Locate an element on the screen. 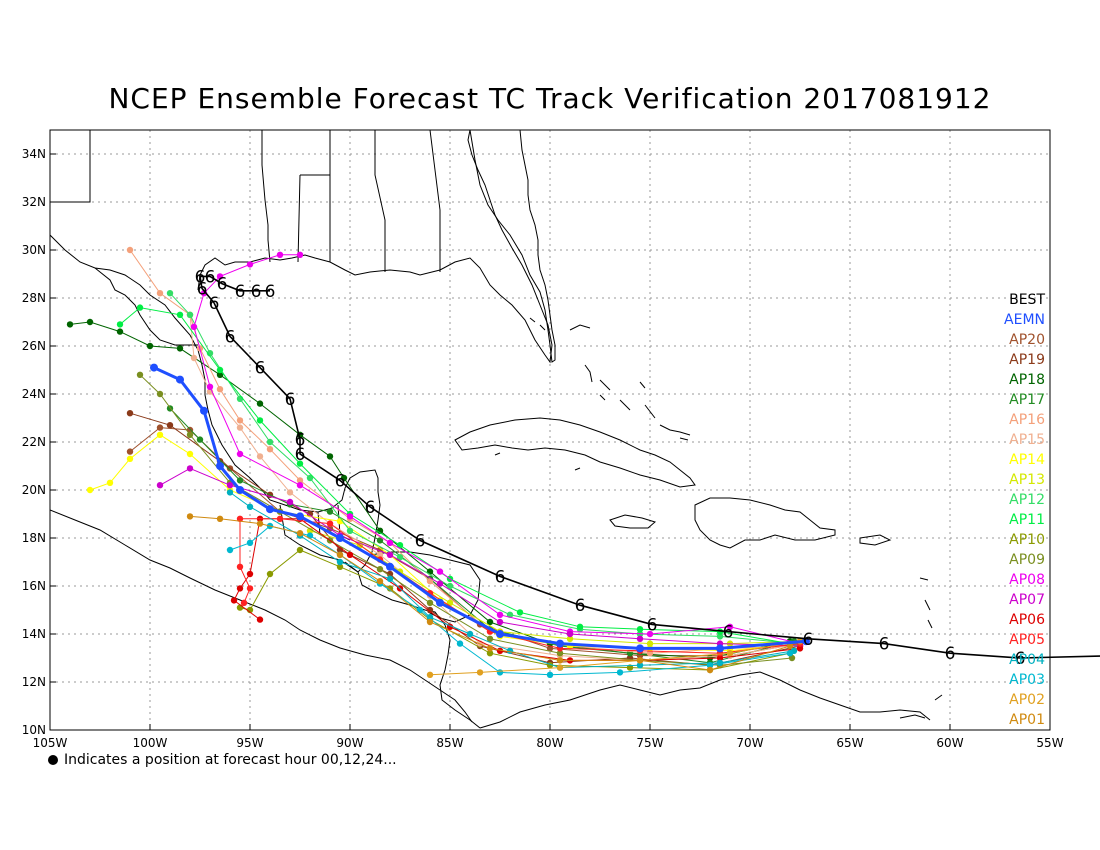 The image size is (1100, 850). lat-tick-label: 26N is located at coordinates (34, 346).